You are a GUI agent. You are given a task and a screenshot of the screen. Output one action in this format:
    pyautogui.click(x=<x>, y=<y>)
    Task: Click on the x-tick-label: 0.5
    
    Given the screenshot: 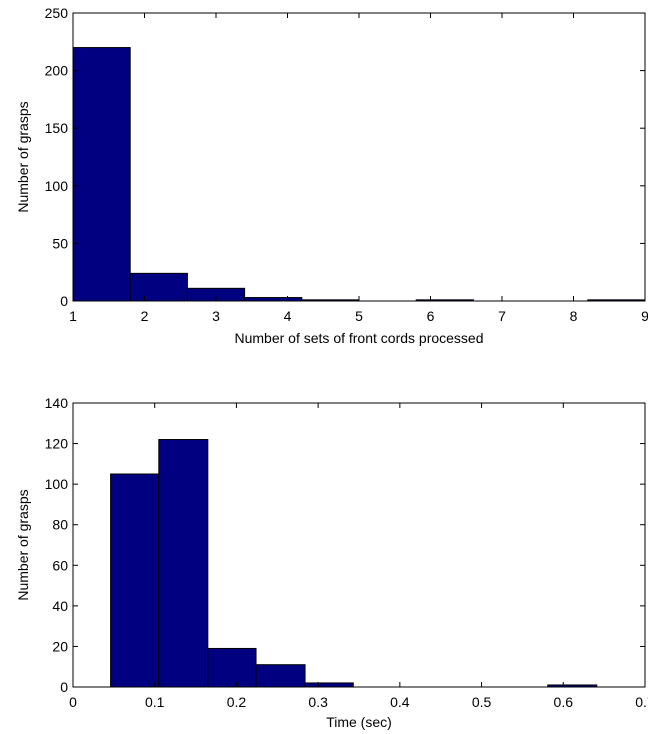 What is the action you would take?
    pyautogui.click(x=482, y=702)
    